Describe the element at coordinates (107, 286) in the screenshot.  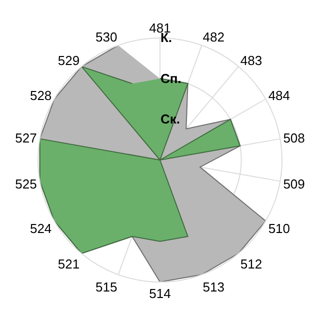
I see `spoke-label: 515` at that location.